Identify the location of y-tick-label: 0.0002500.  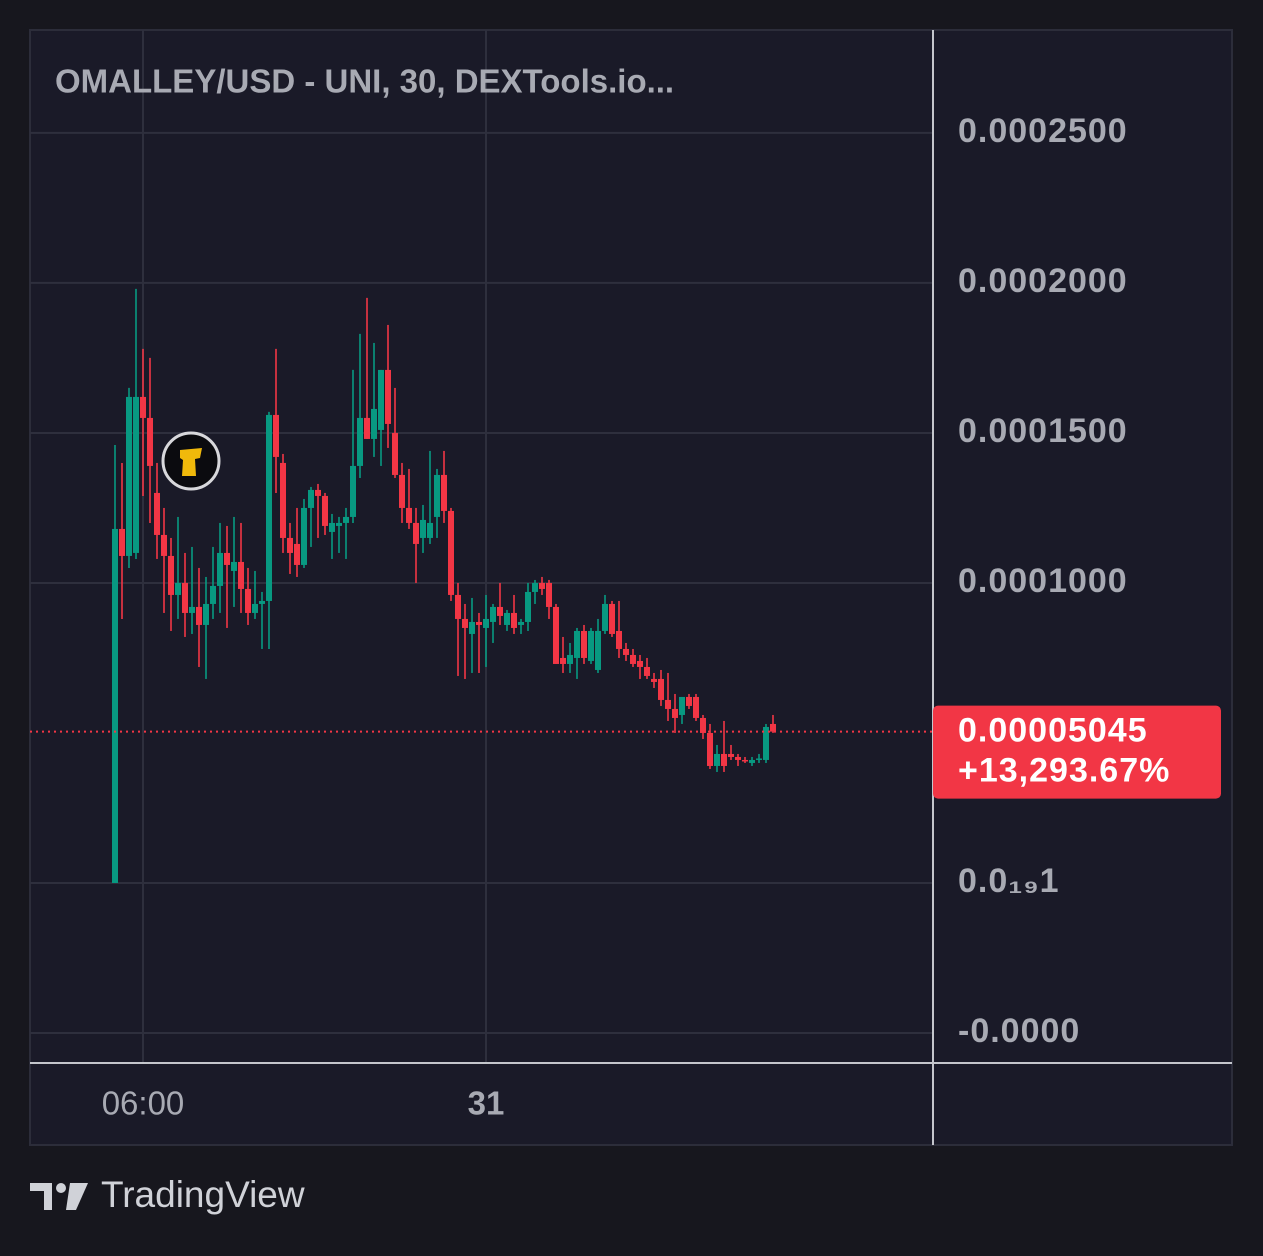
(1043, 131).